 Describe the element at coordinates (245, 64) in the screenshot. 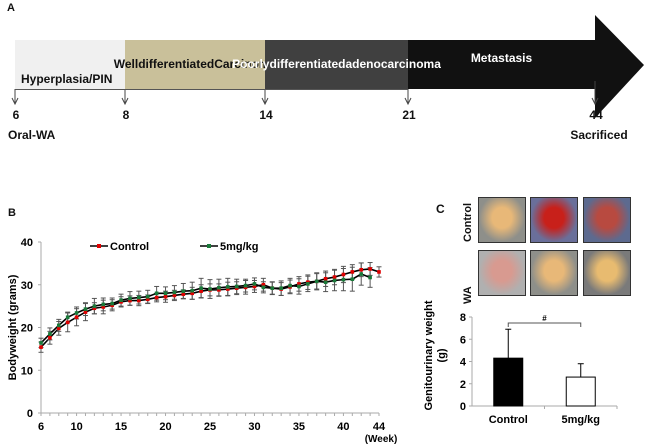

I see `stage-label-line: Carcinoma` at that location.